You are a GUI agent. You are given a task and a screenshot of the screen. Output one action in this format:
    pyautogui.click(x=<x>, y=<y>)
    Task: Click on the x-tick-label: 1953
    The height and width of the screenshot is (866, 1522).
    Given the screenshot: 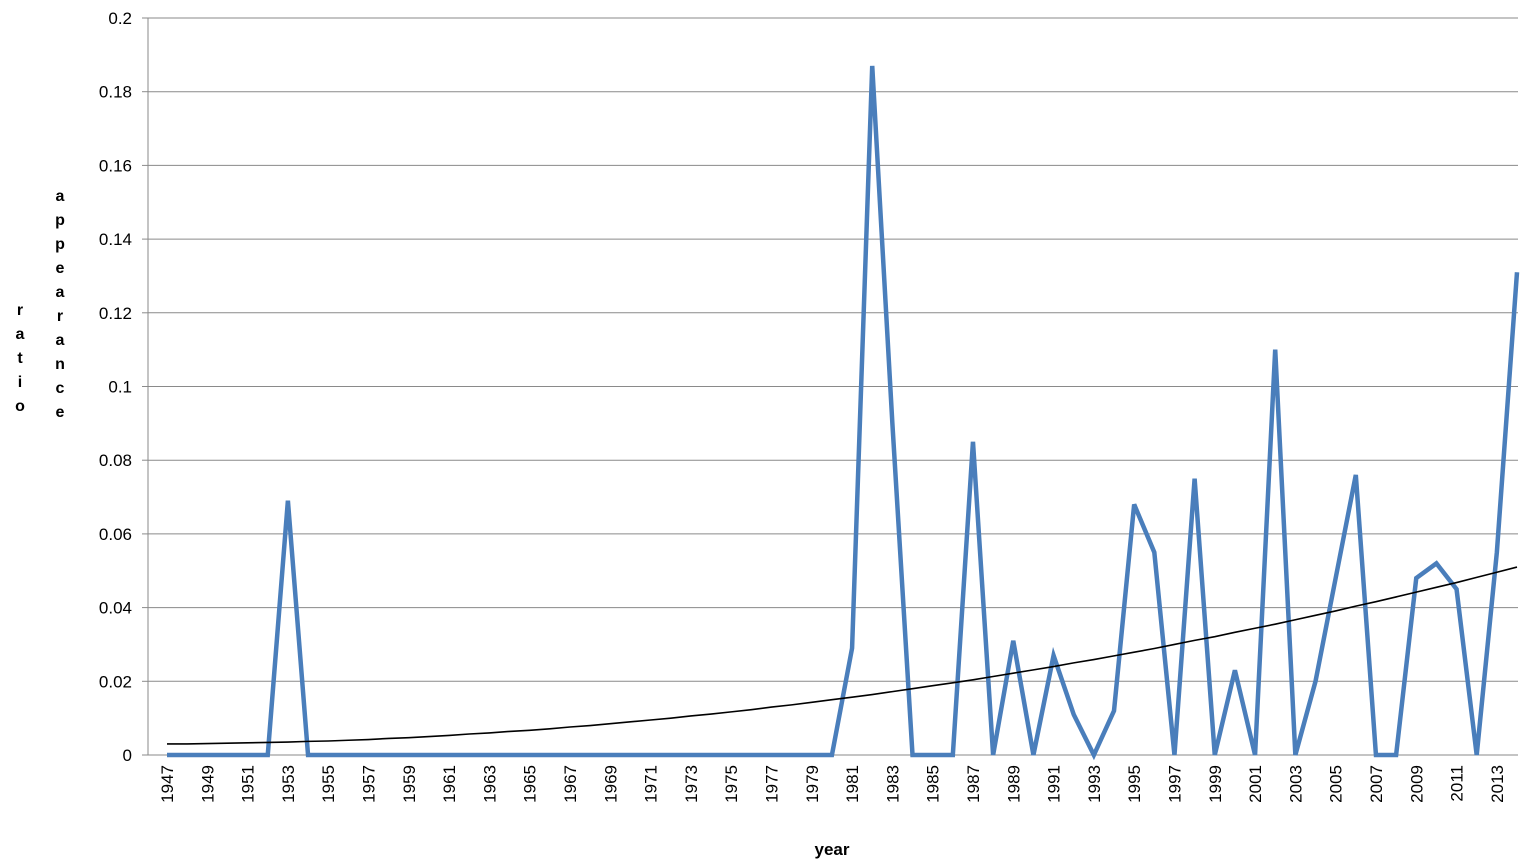 What is the action you would take?
    pyautogui.click(x=288, y=784)
    